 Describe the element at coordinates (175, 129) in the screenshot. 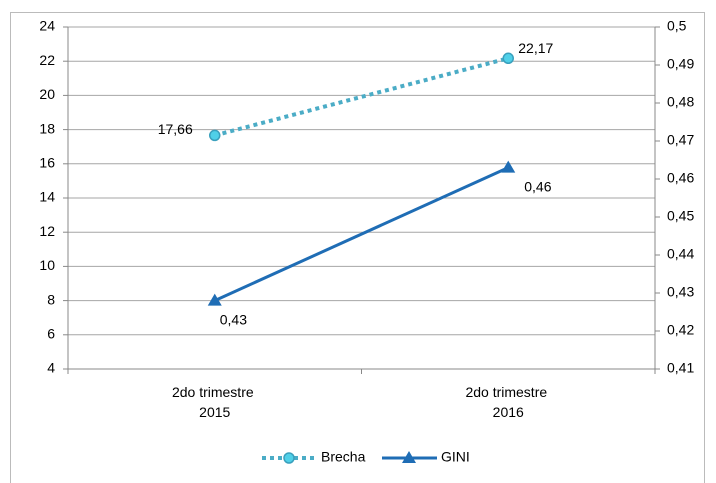

I see `data-label: 17,66` at that location.